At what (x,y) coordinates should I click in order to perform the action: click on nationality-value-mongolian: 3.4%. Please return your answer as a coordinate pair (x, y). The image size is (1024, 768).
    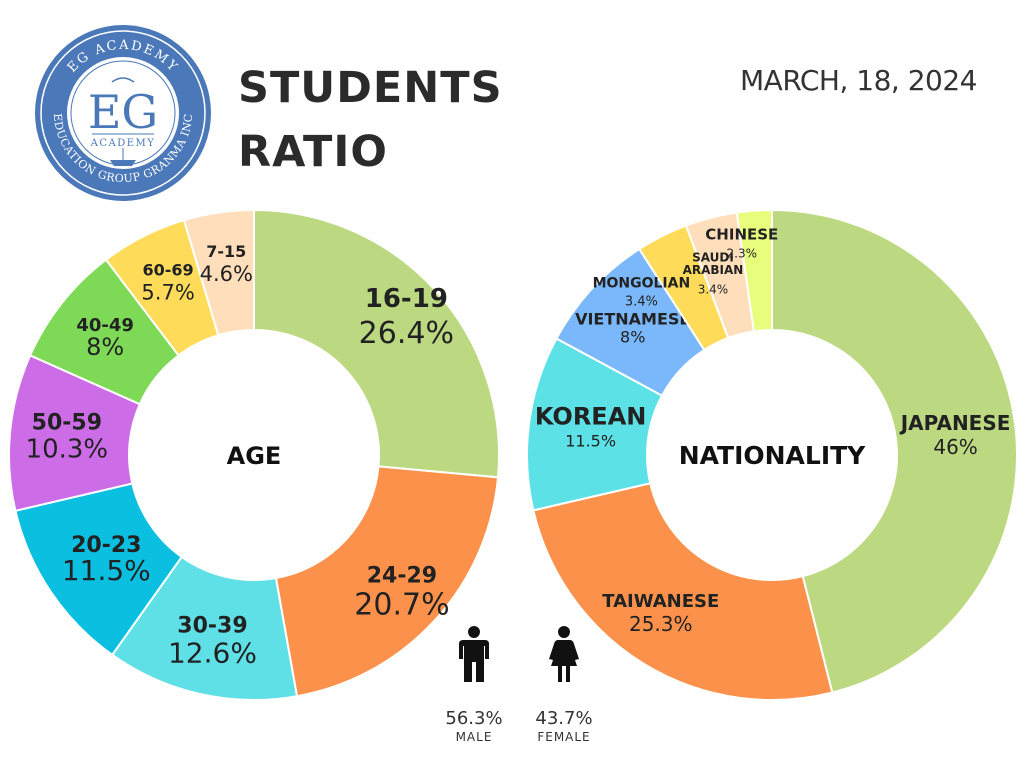
    Looking at the image, I should click on (641, 302).